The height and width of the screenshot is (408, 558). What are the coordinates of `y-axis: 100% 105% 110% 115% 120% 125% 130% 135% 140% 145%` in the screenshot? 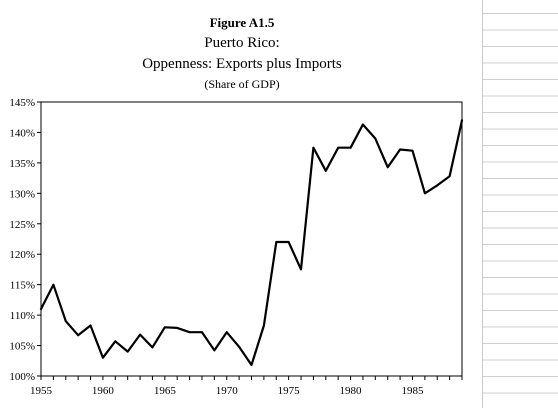 It's located at (25, 240).